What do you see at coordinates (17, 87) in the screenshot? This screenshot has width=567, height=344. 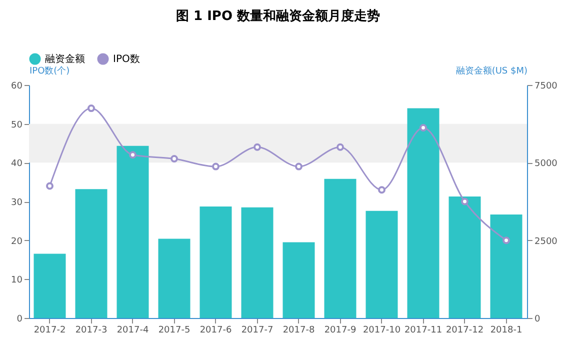 I see `y-tick-label: 60` at bounding box center [17, 87].